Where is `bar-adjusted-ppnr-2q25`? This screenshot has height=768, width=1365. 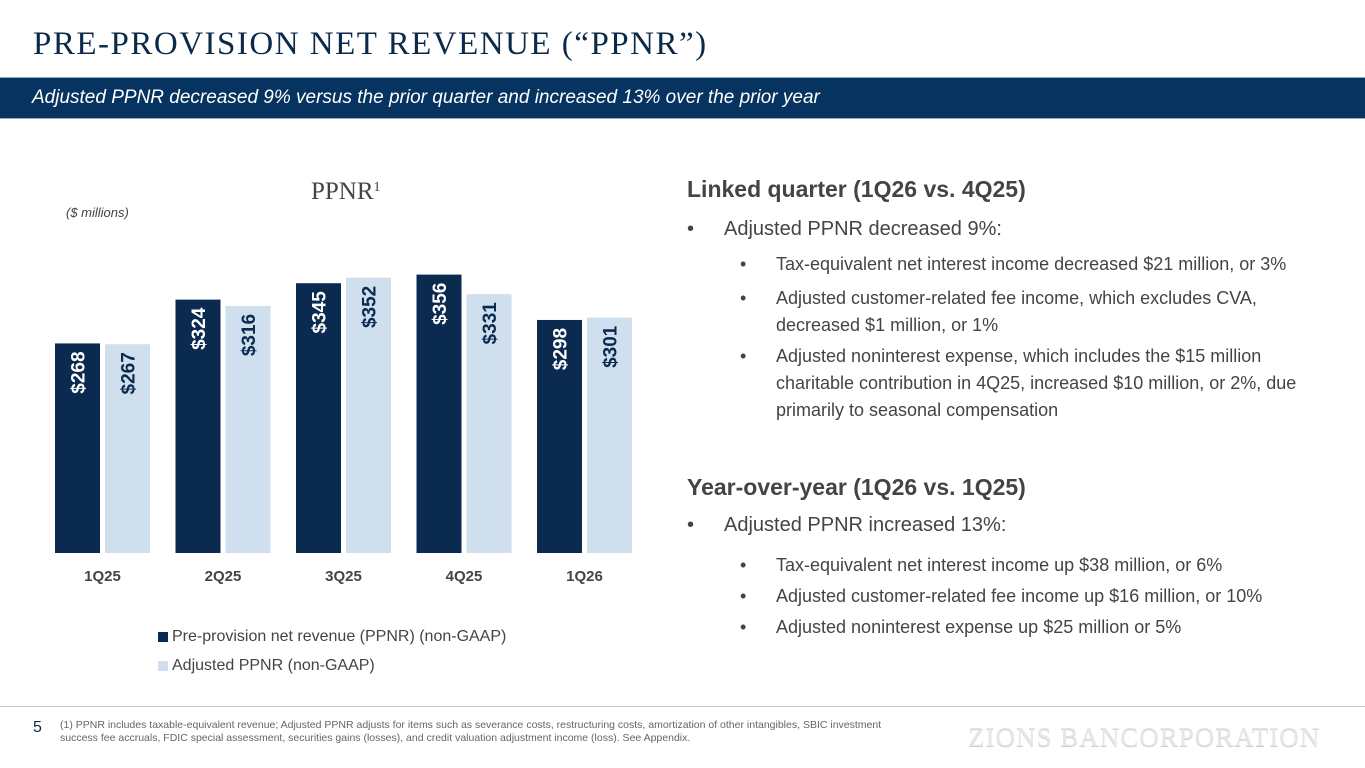 bar-adjusted-ppnr-2q25 is located at coordinates (248, 429).